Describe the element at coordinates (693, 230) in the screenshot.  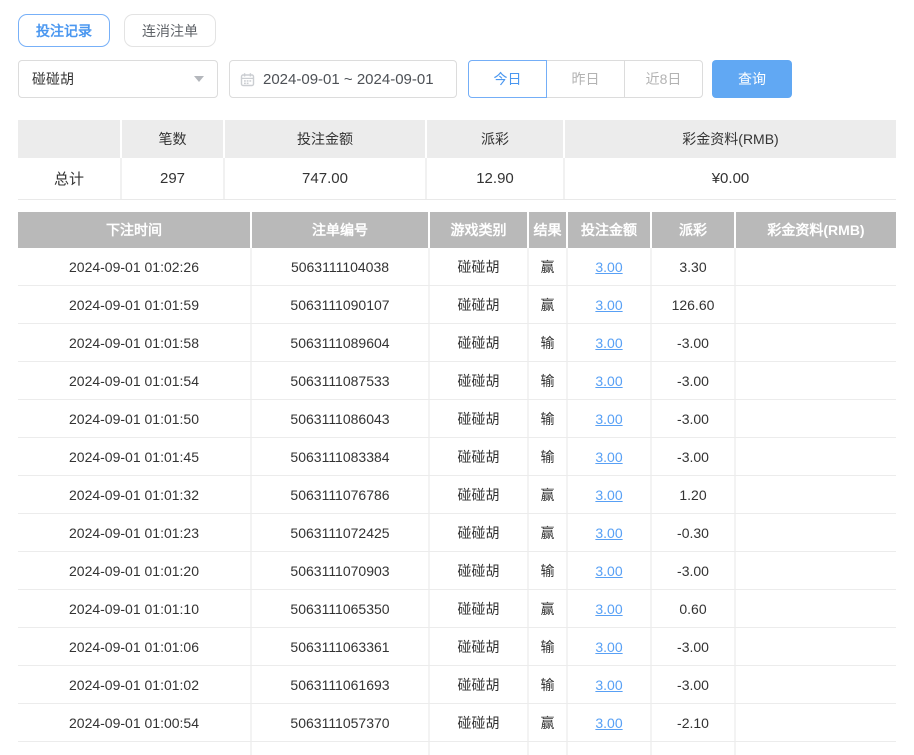
I see `records-header-payout: 派彩` at that location.